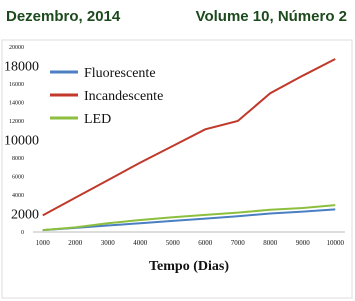 The image size is (355, 301). I want to click on y-tick-label: 4000, so click(18, 196).